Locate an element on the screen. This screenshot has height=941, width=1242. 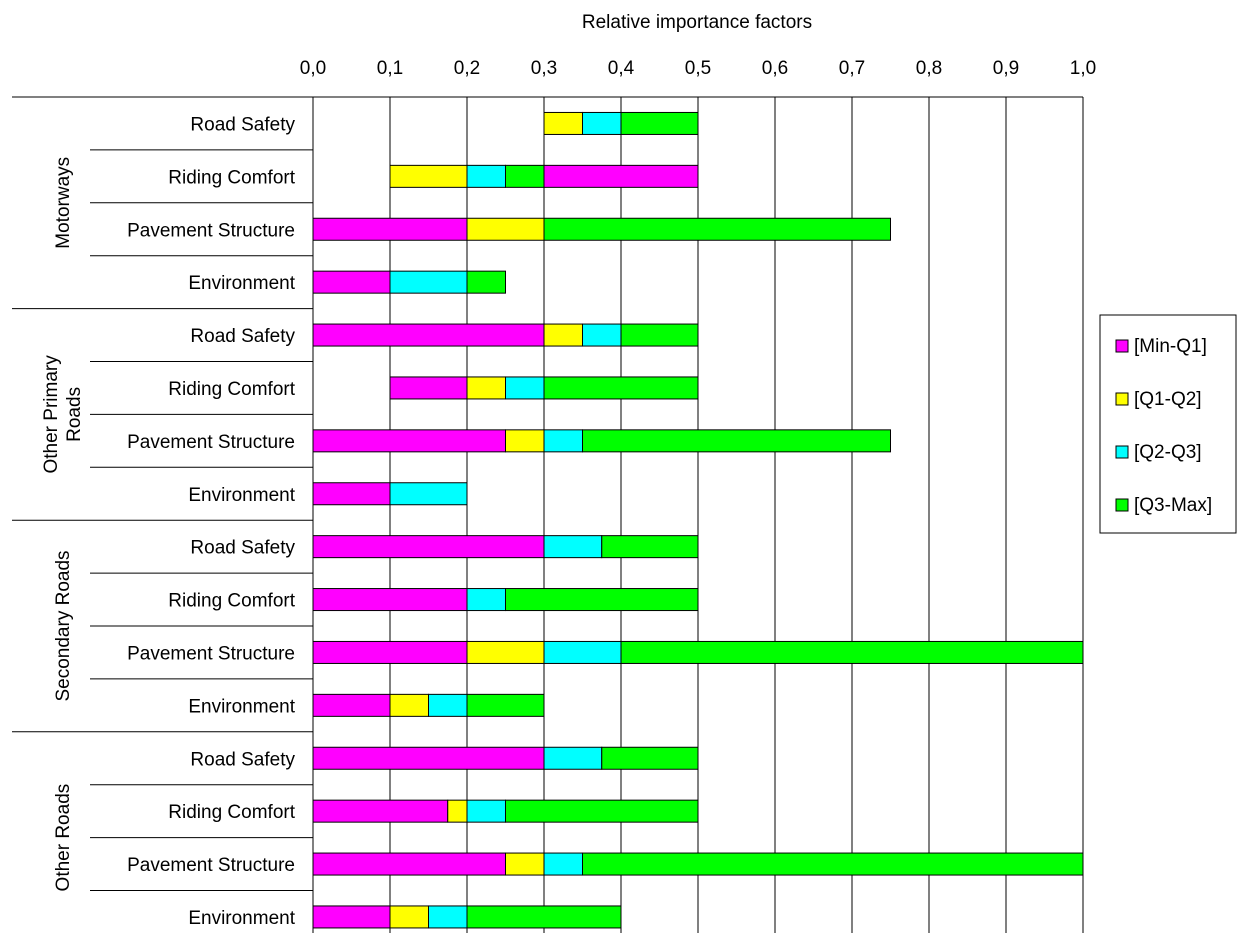
x-tick-label: 0,3 is located at coordinates (544, 68).